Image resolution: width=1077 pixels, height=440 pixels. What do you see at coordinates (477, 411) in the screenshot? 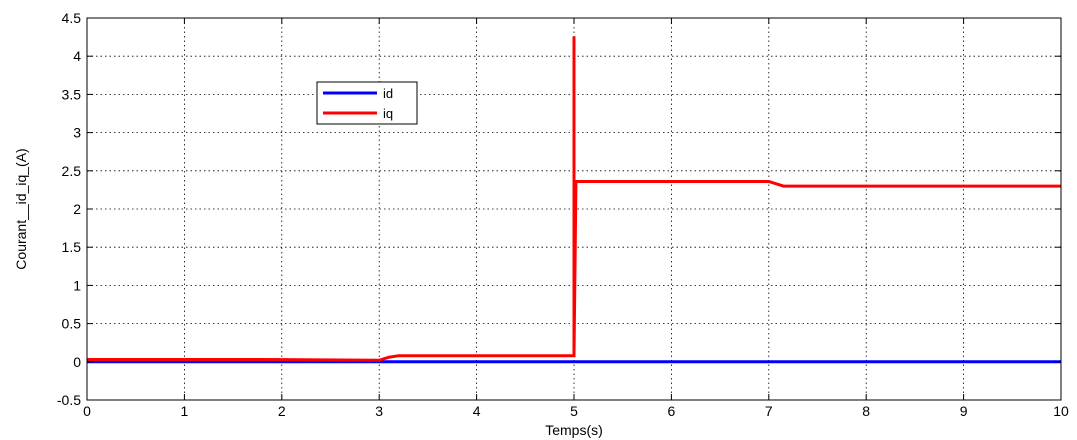
I see `x-tick-label: 4` at bounding box center [477, 411].